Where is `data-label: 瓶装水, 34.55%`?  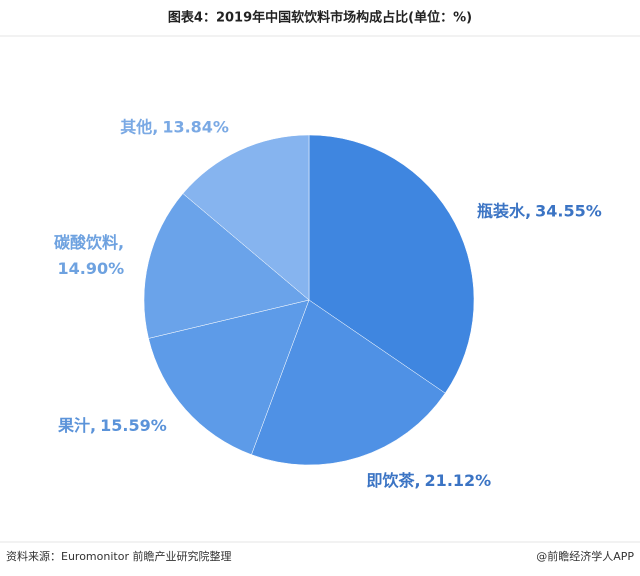 data-label: 瓶装水, 34.55% is located at coordinates (539, 210).